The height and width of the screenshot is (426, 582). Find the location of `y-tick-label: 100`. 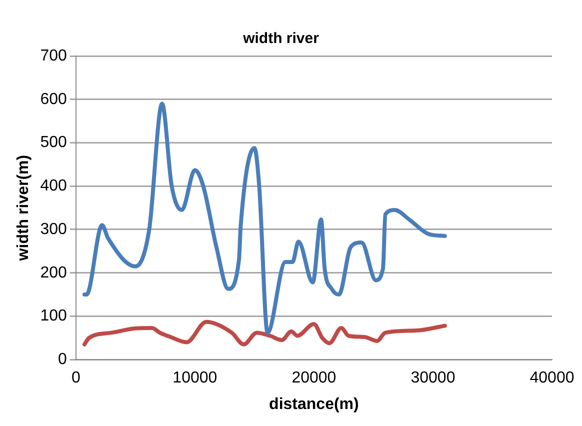

y-tick-label: 100 is located at coordinates (53, 316).